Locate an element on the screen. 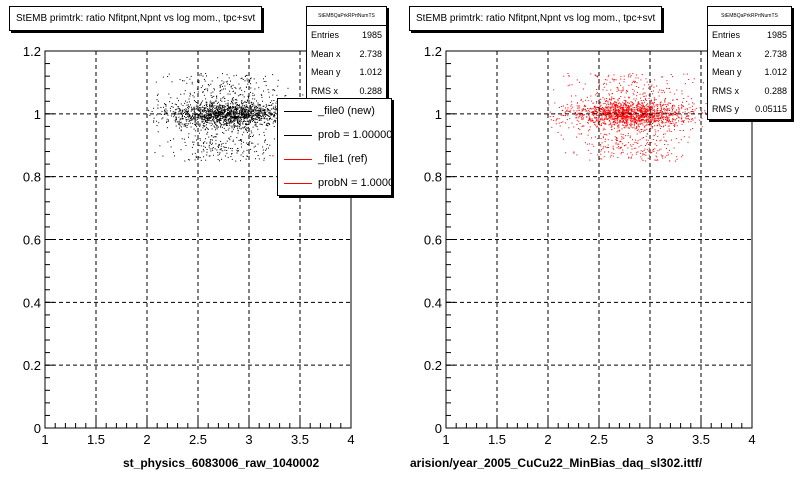 The height and width of the screenshot is (480, 800). stats-row-rms-x: RMS x 0.288 is located at coordinates (346, 90).